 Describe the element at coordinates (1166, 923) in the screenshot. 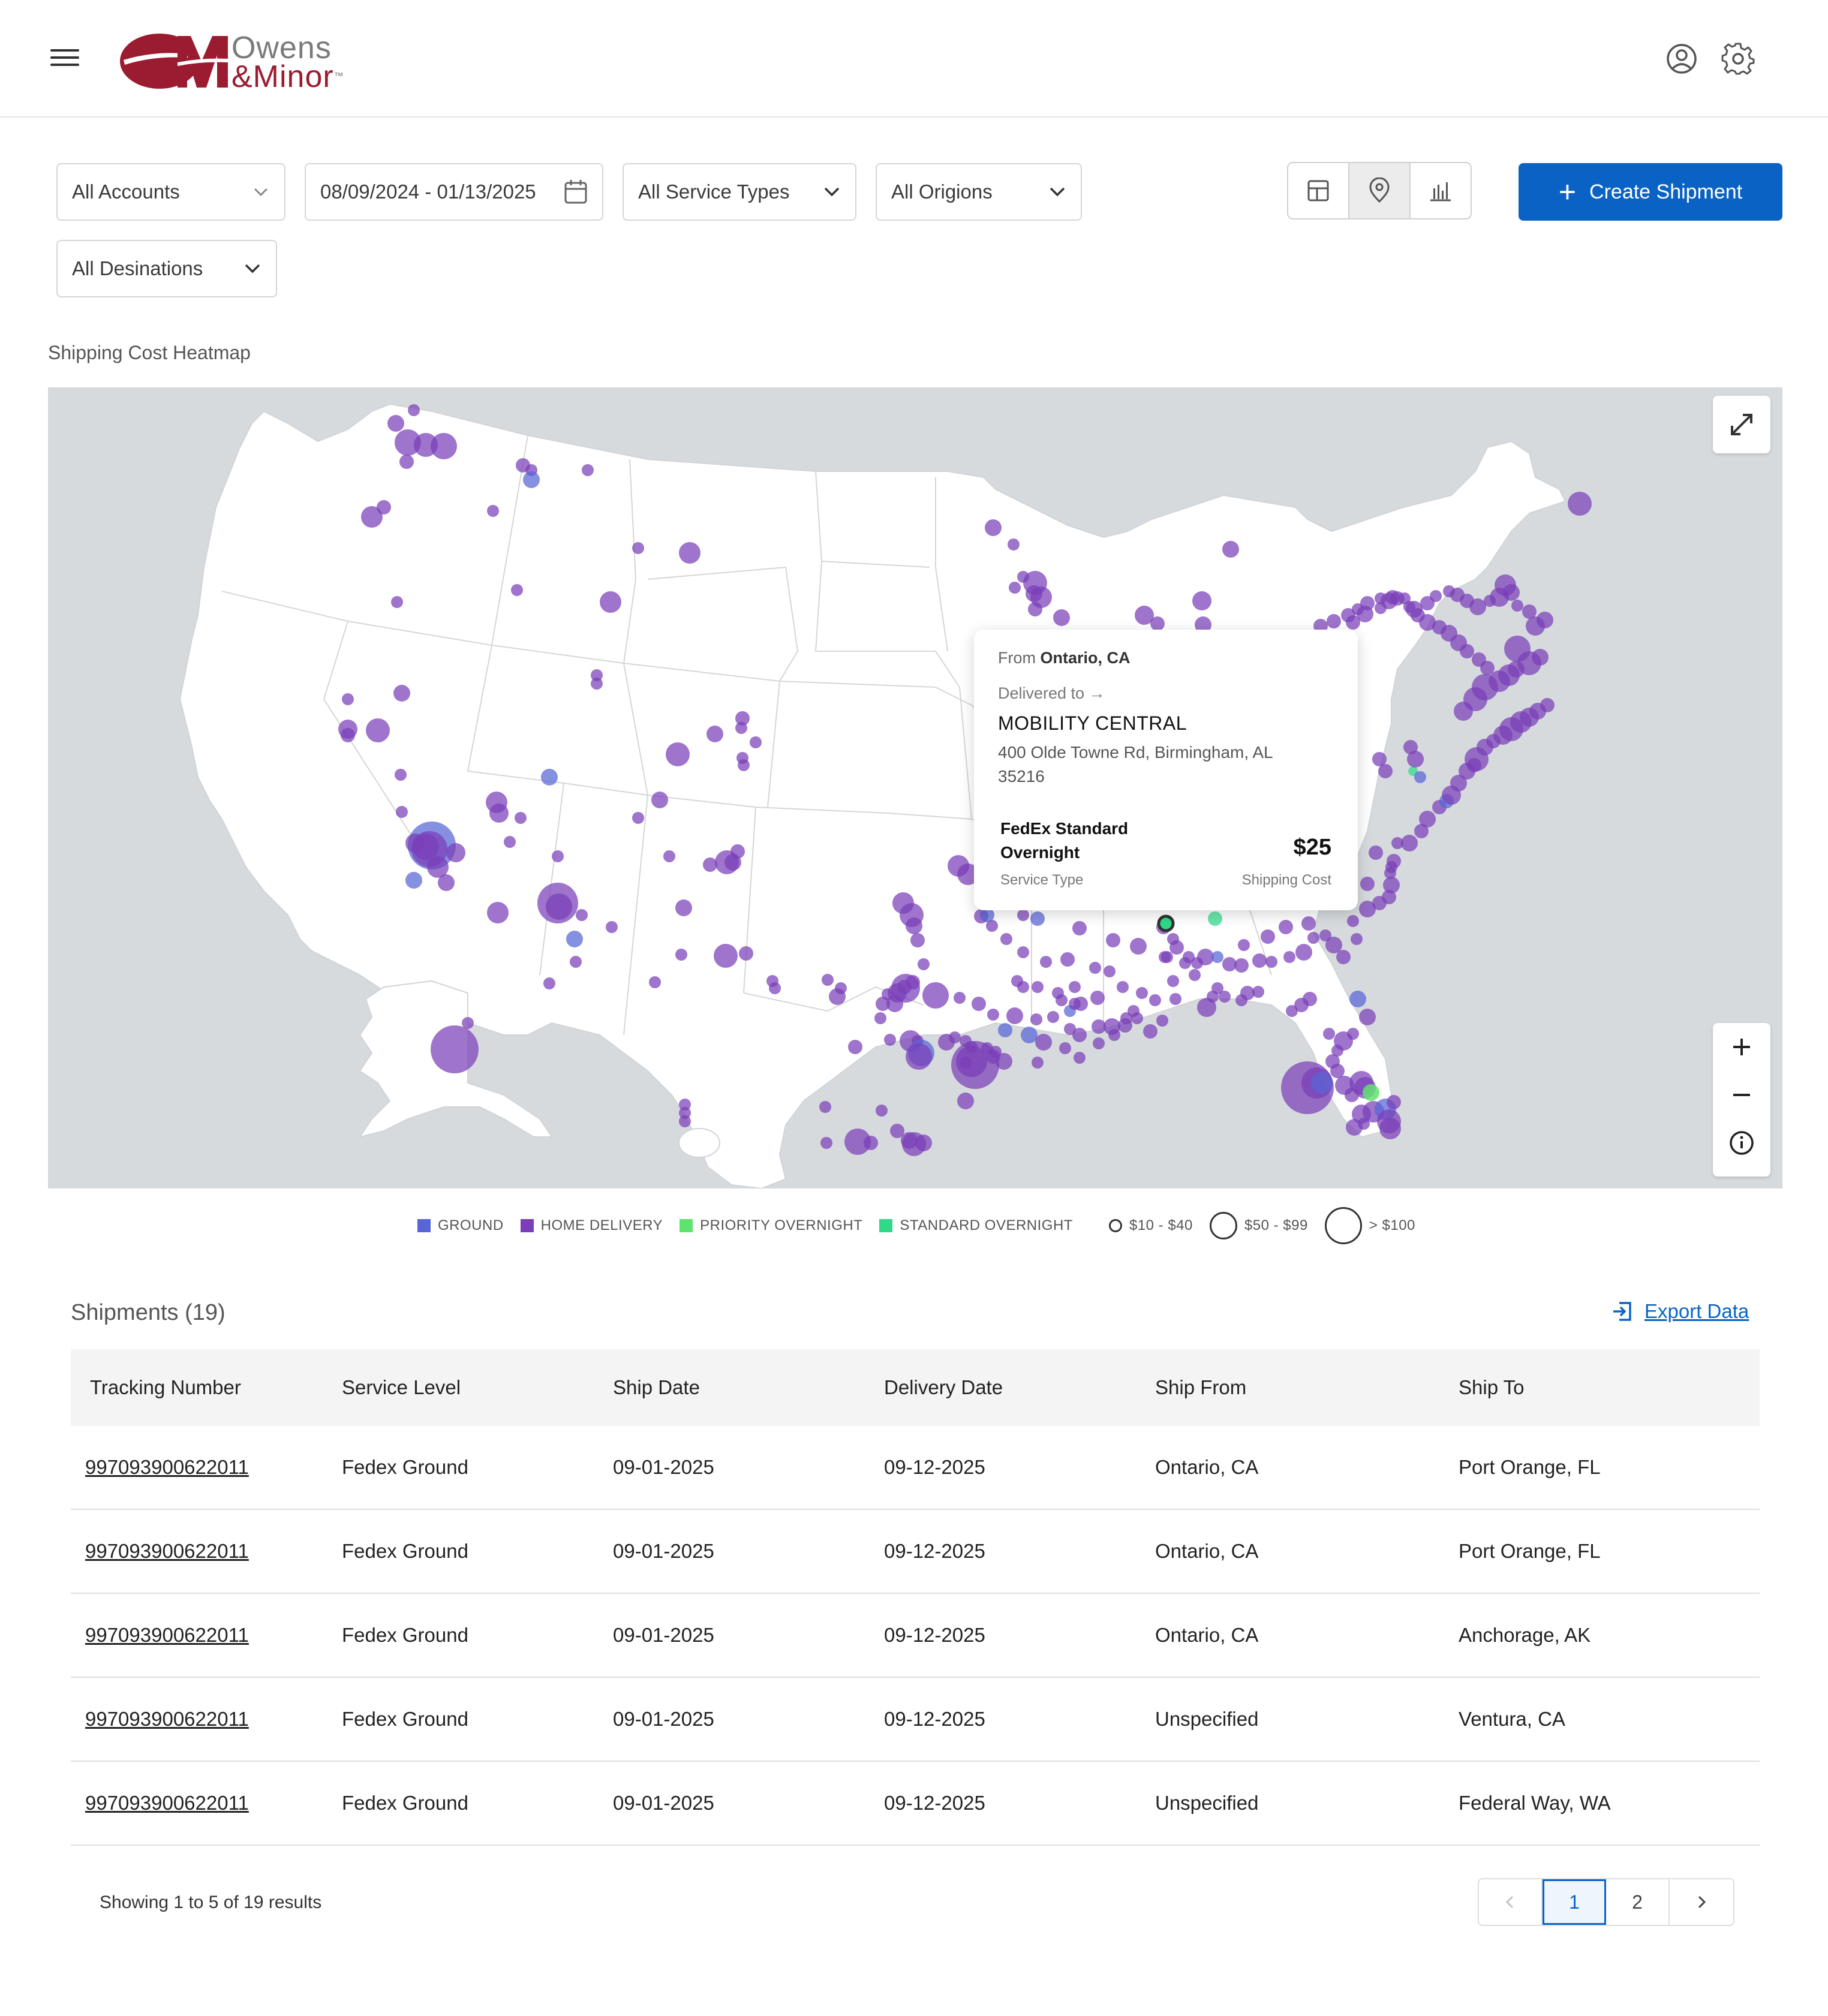

I see `selected-shipment-bubble` at that location.